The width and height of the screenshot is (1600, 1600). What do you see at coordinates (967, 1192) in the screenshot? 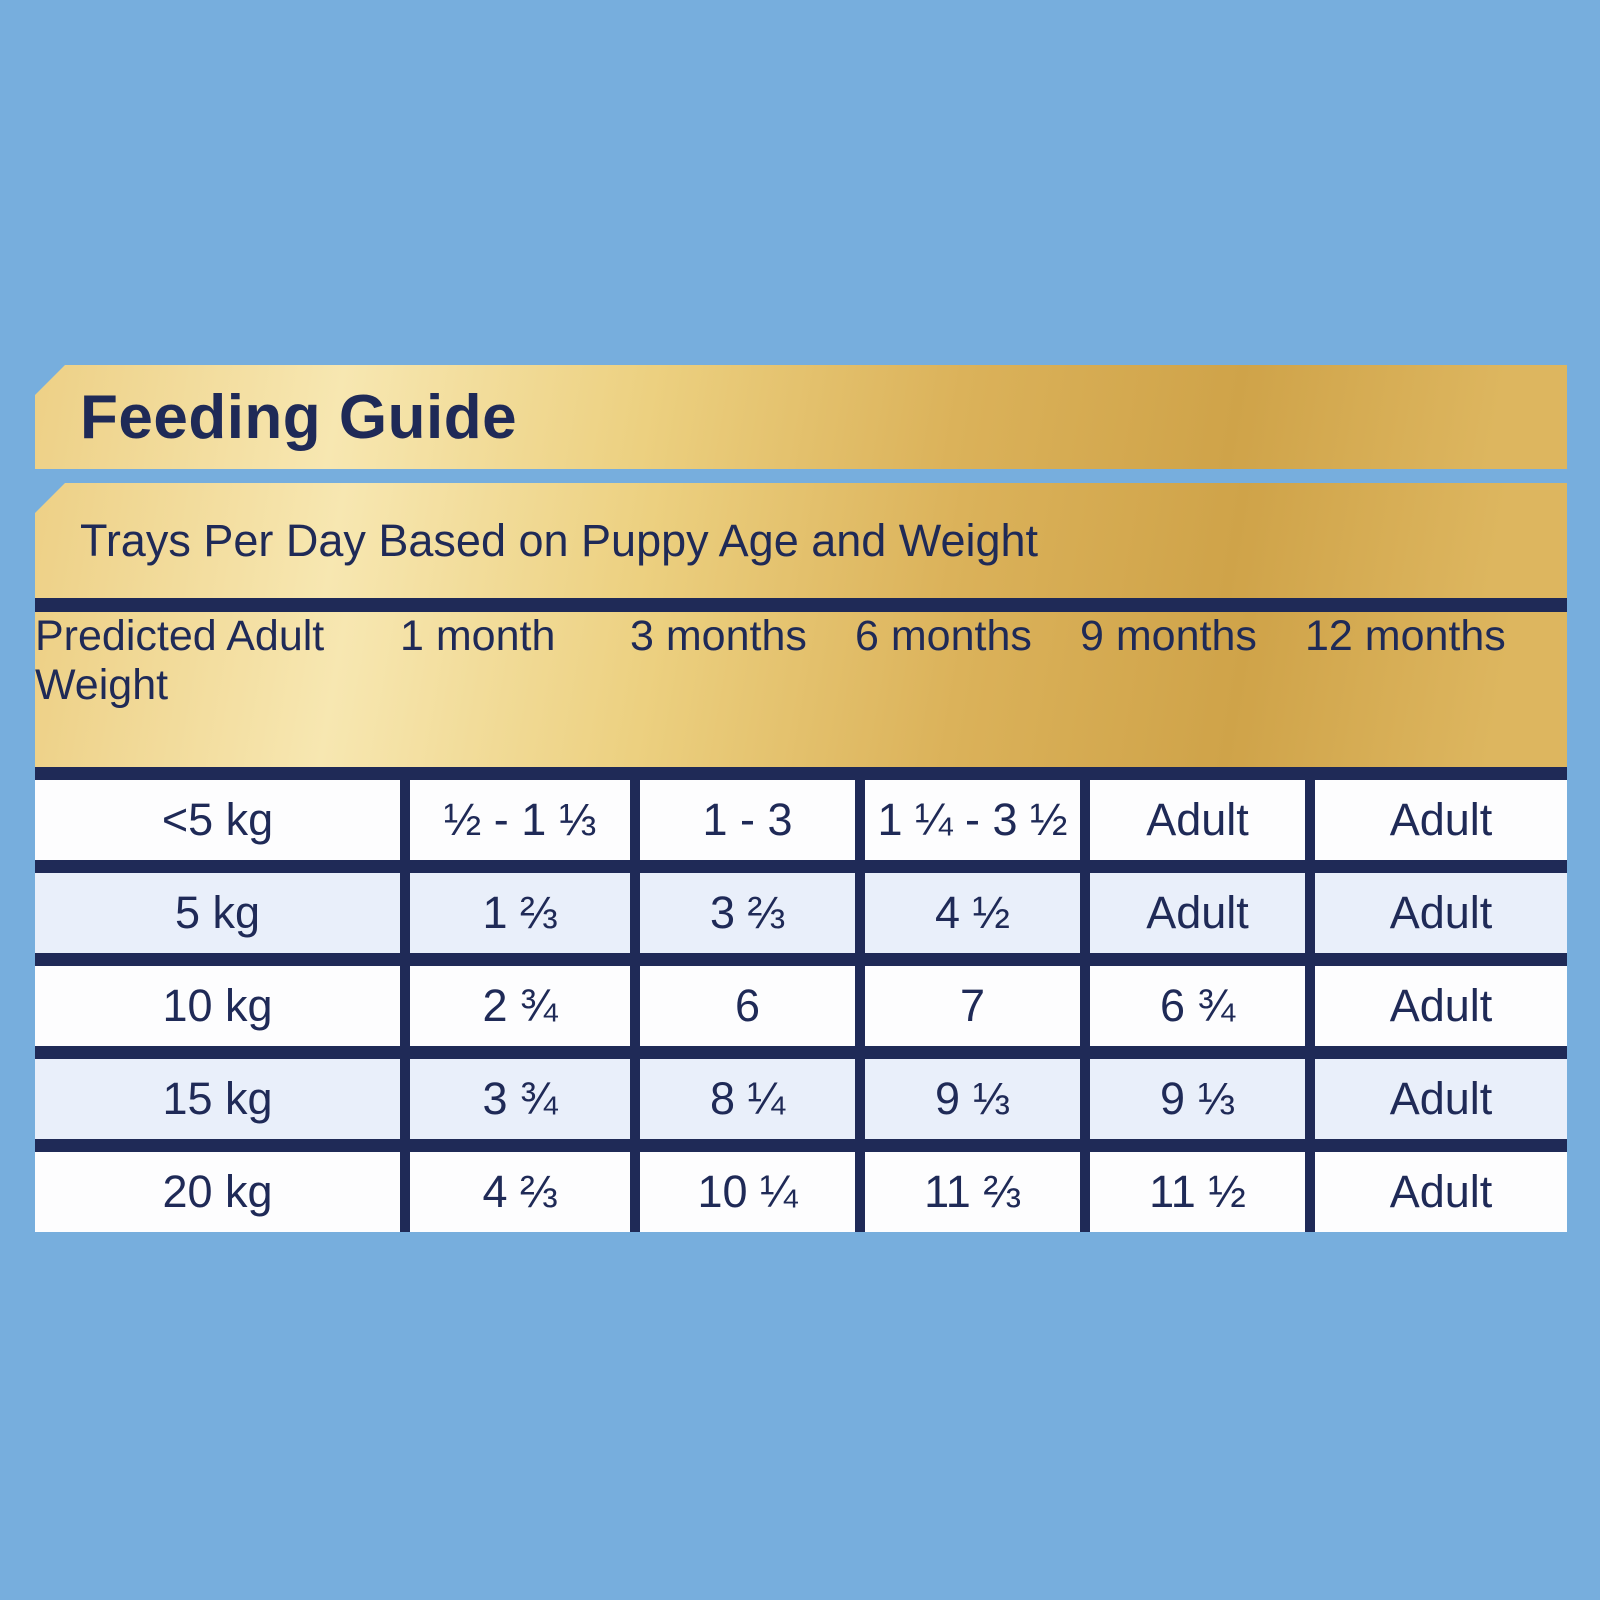
I see `trays-cell: 11 ⅔` at bounding box center [967, 1192].